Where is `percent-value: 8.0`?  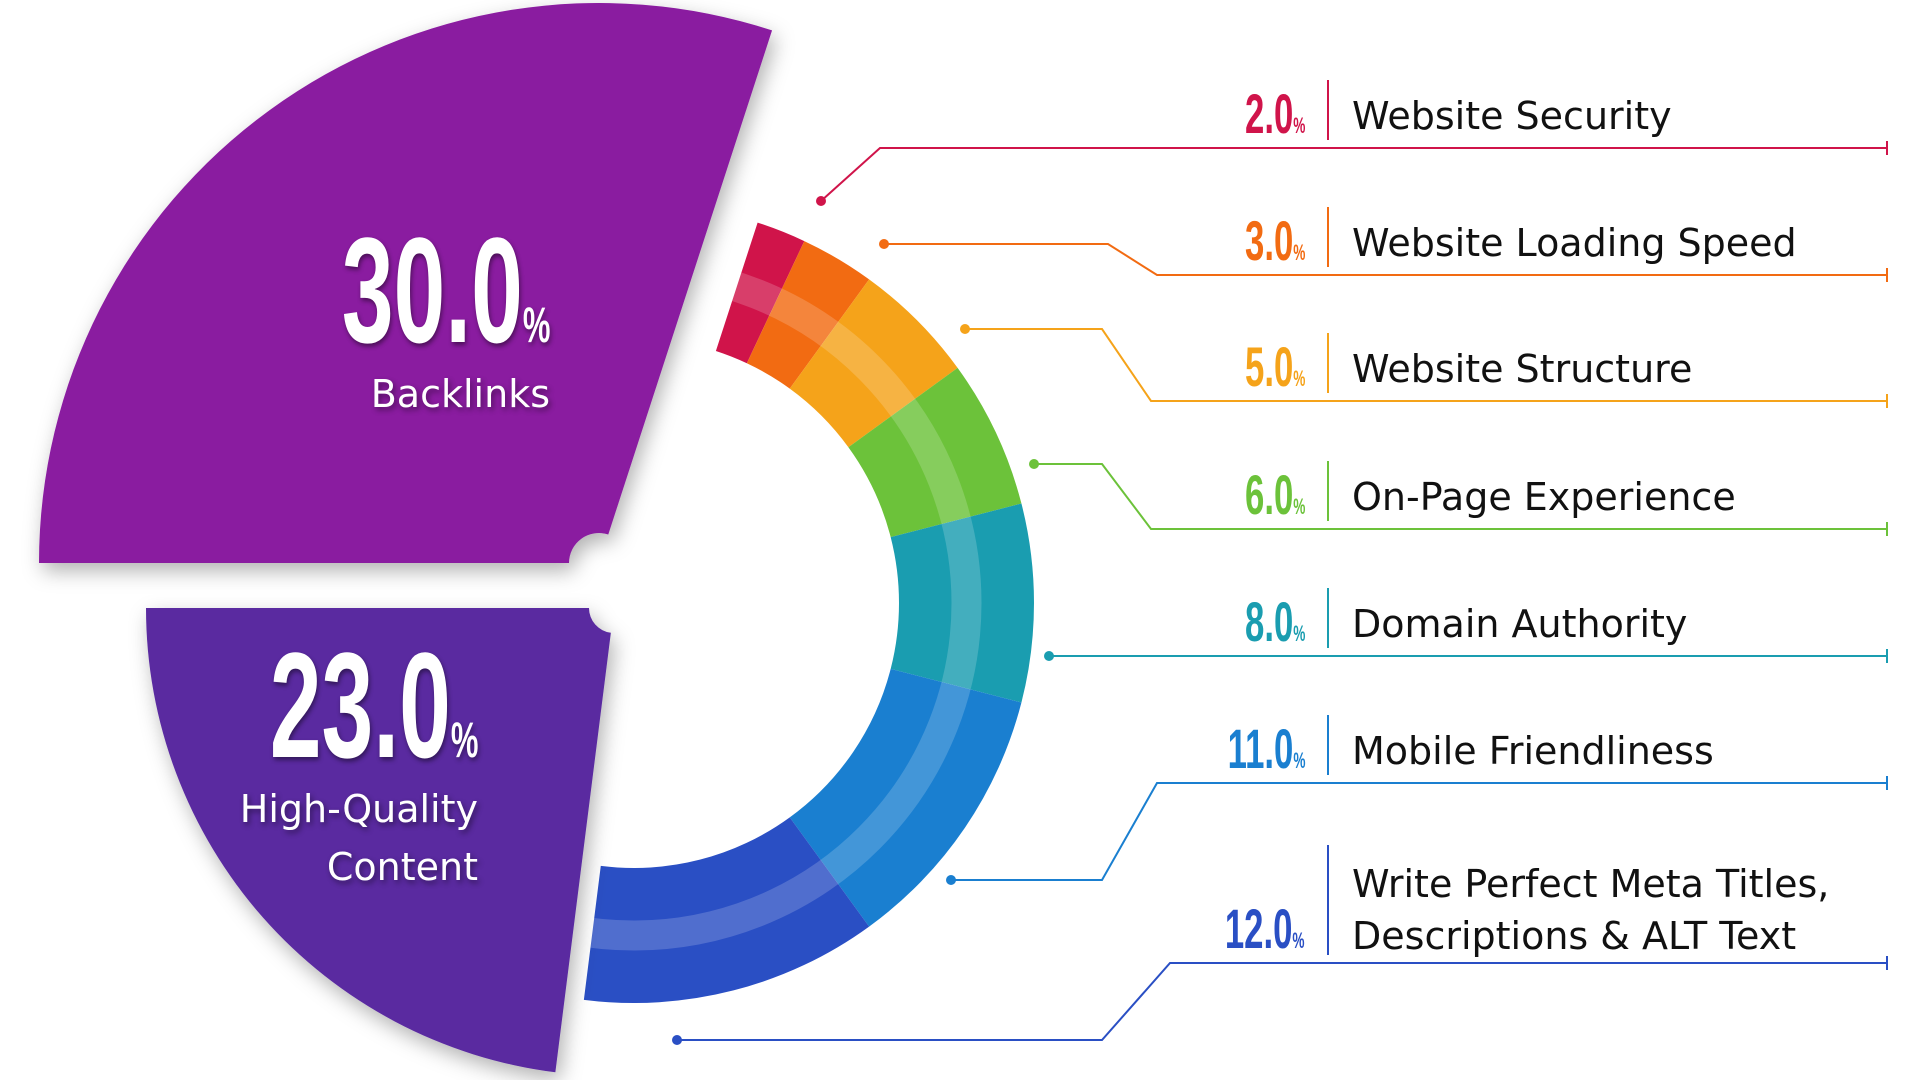 percent-value: 8.0 is located at coordinates (1268, 621).